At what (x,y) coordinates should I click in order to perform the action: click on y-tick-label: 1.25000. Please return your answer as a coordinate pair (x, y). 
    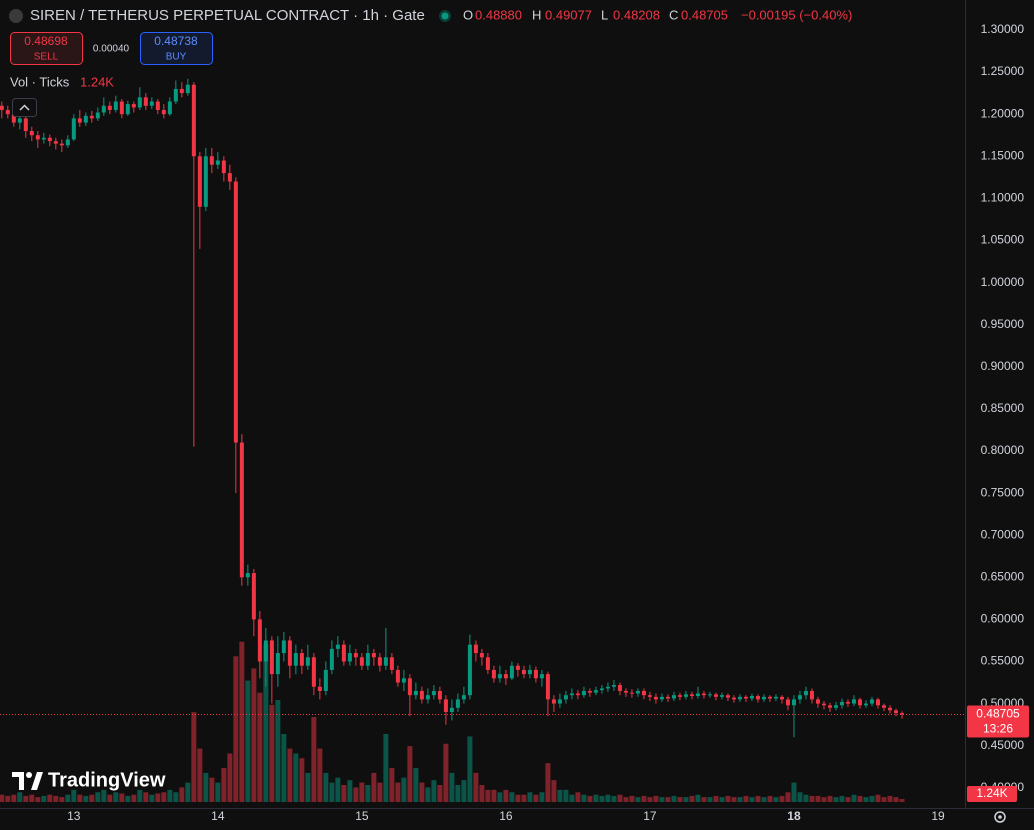
    Looking at the image, I should click on (1003, 71).